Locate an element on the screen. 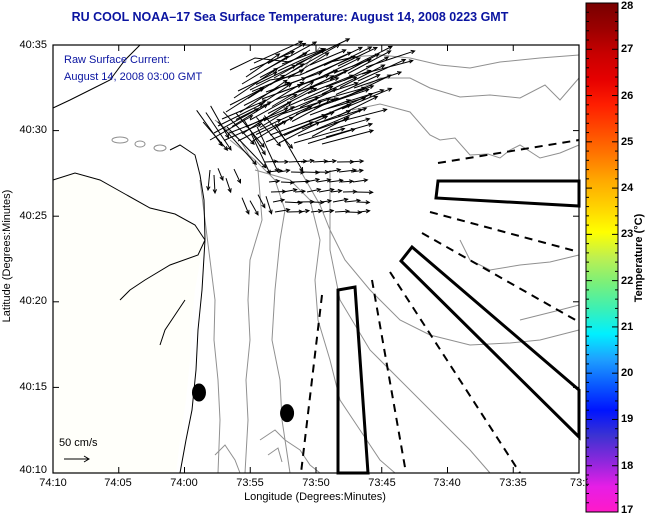  colorbar-ticks is located at coordinates (602, 257).